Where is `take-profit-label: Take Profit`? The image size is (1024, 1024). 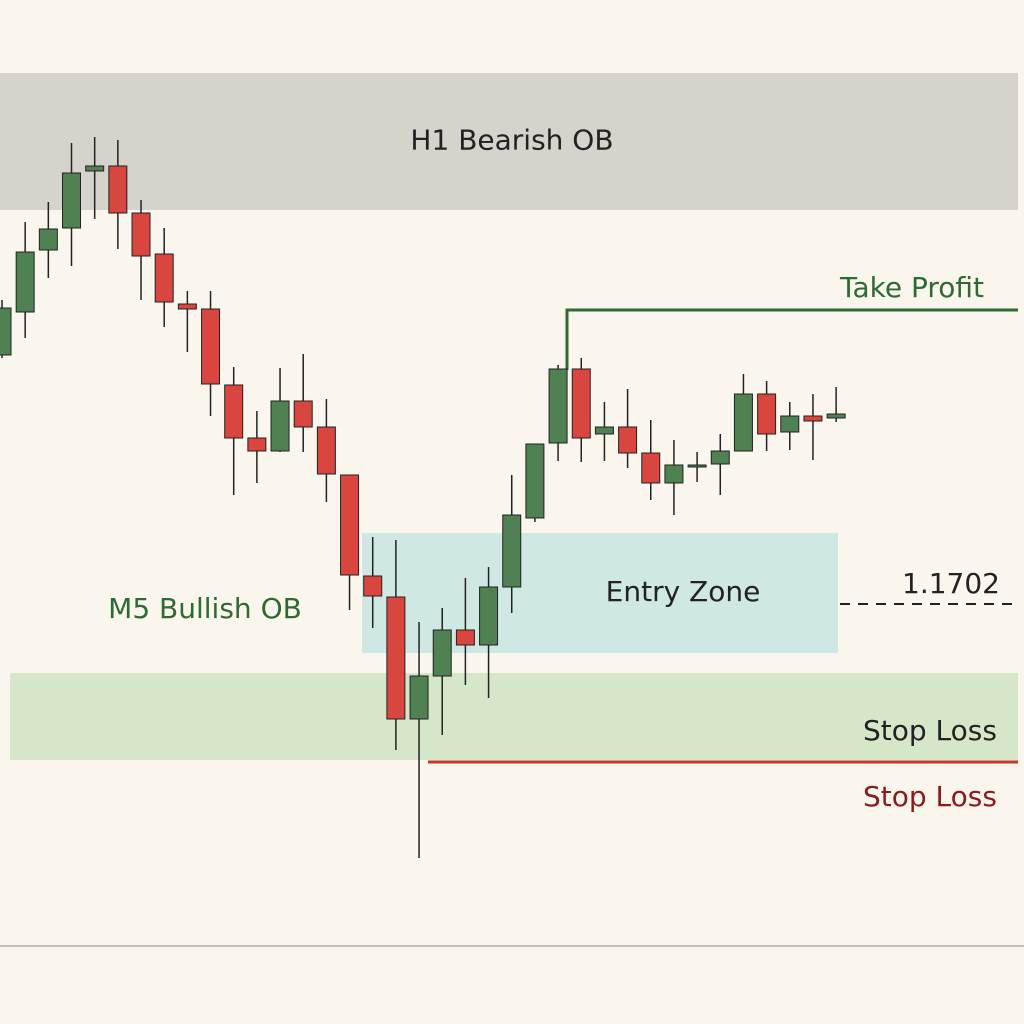
take-profit-label: Take Profit is located at coordinates (911, 287).